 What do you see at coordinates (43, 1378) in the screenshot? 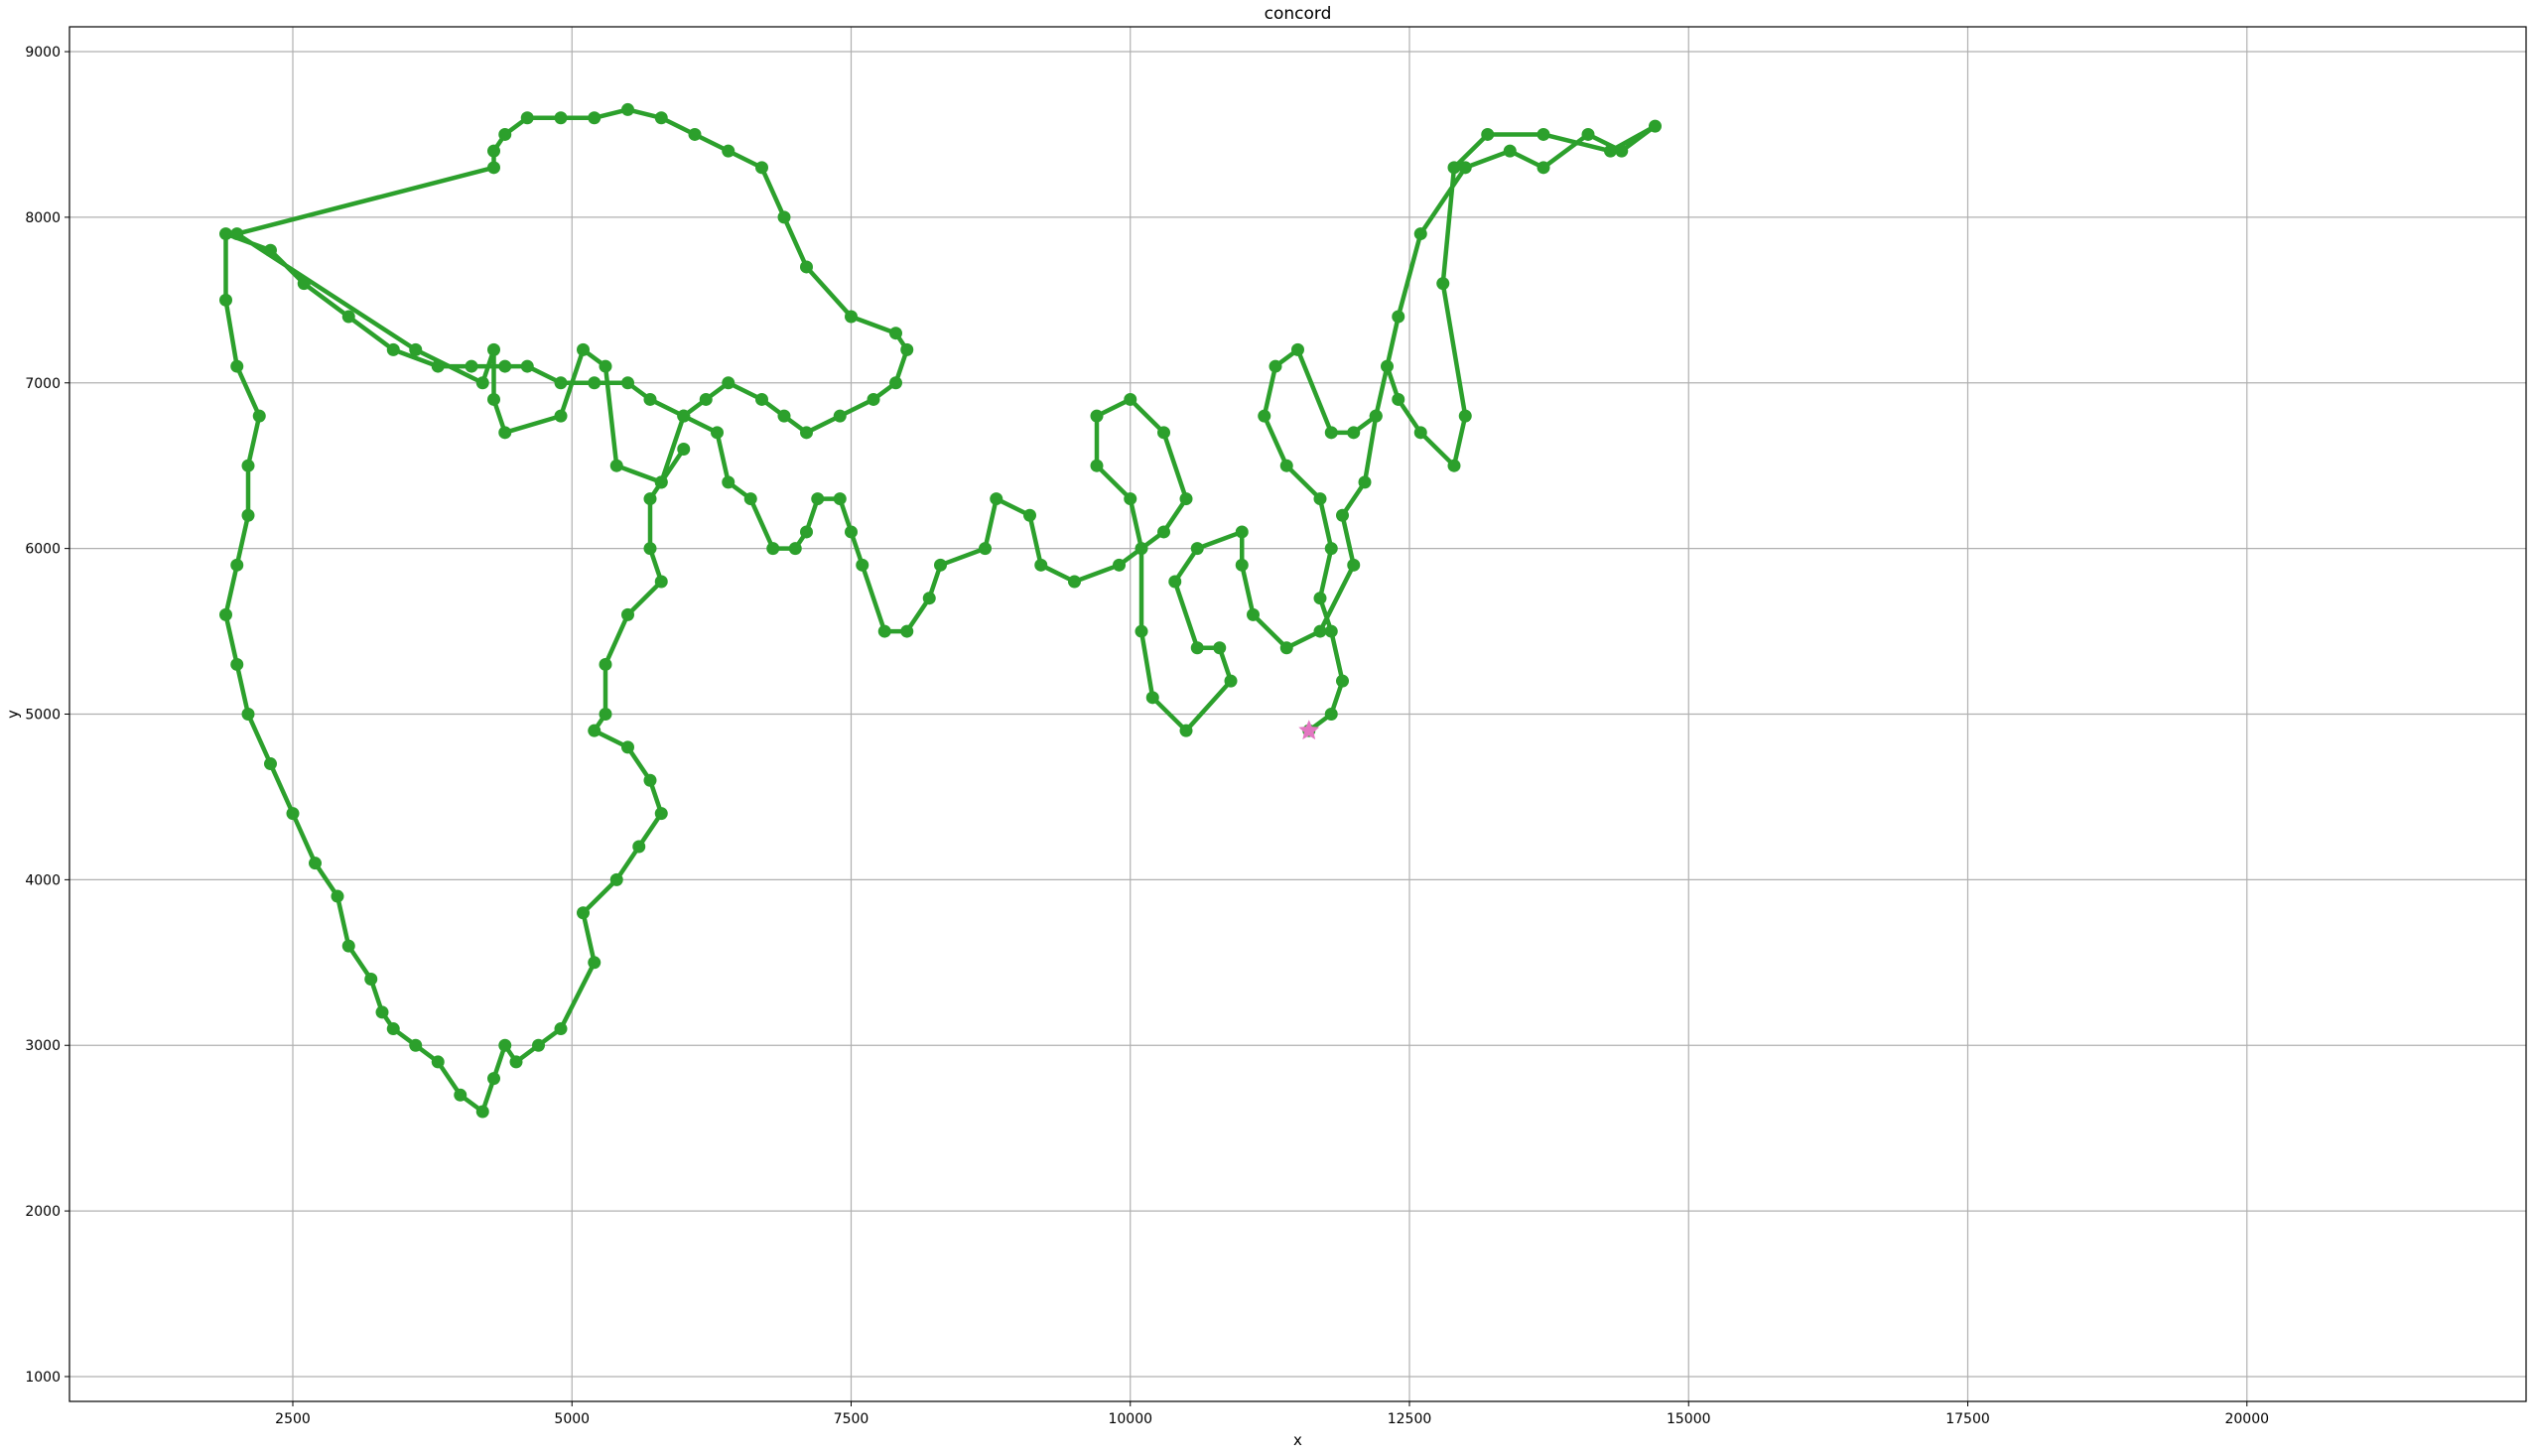
I see `y-tick-label: 1000` at bounding box center [43, 1378].